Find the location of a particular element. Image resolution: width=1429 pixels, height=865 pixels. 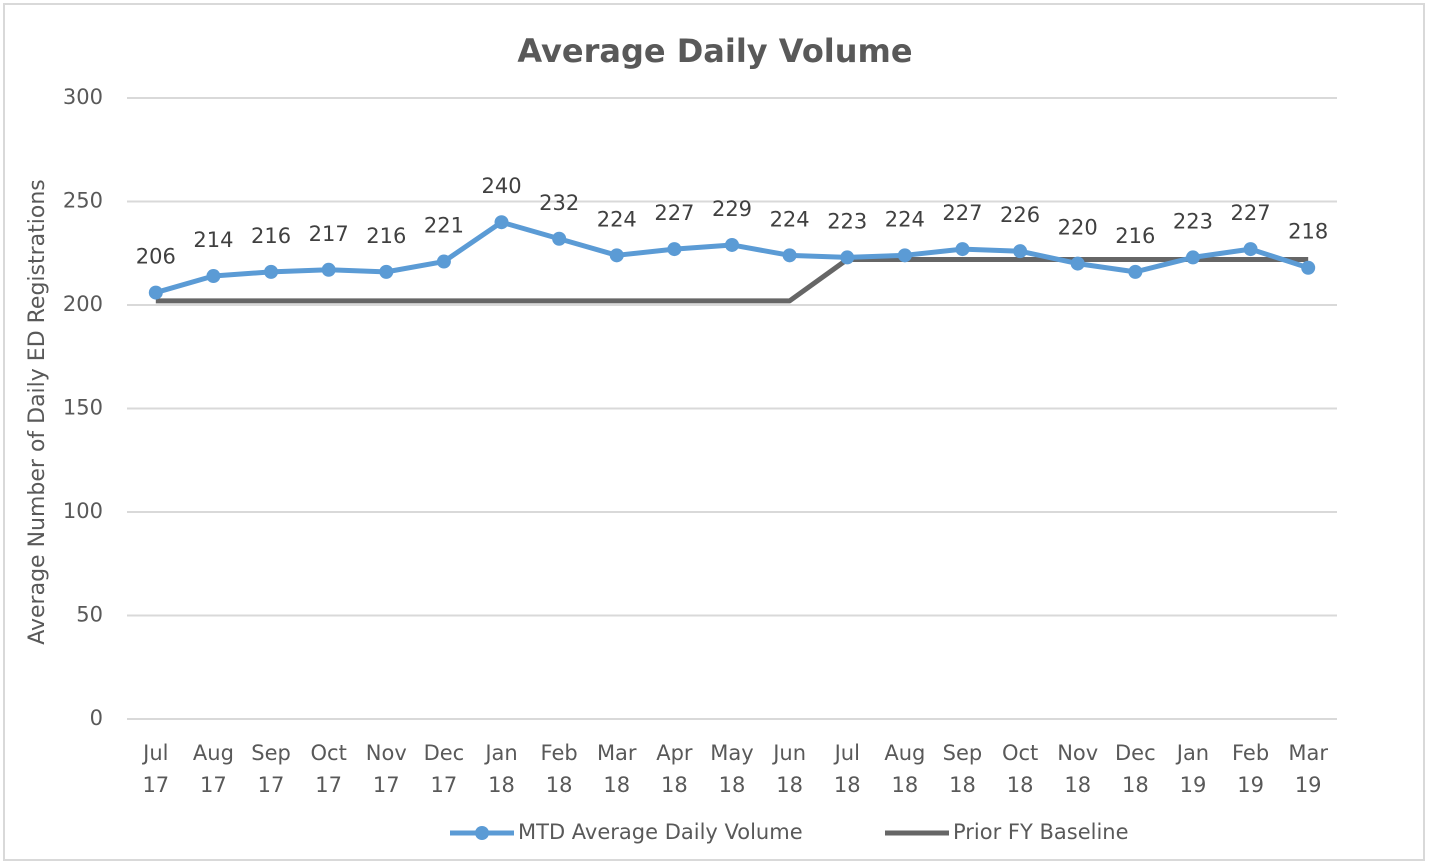

chart-title: Average Daily Volume is located at coordinates (714, 51).